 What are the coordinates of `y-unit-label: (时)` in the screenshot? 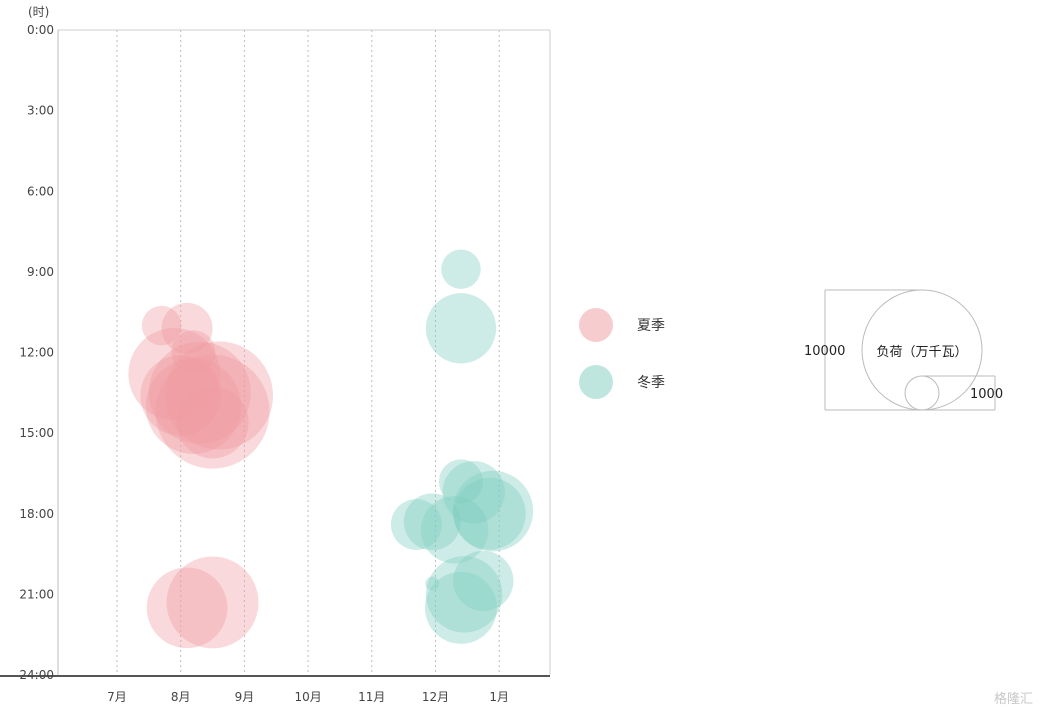 It's located at (38, 12).